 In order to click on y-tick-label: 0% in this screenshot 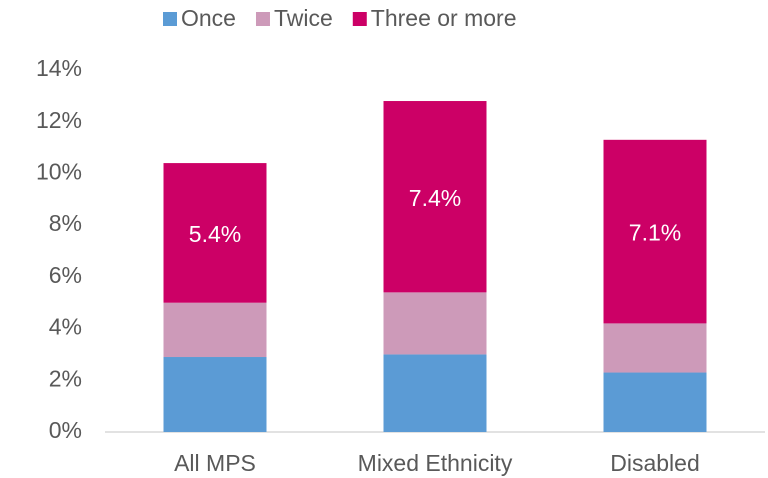, I will do `click(65, 430)`.